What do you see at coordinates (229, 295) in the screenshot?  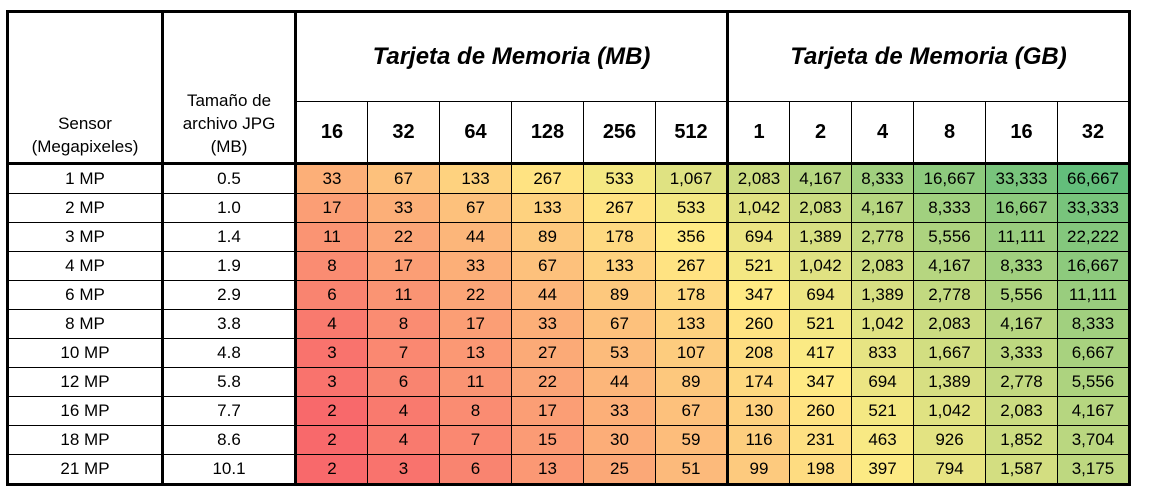 I see `jpg-size-cell: 2.9` at bounding box center [229, 295].